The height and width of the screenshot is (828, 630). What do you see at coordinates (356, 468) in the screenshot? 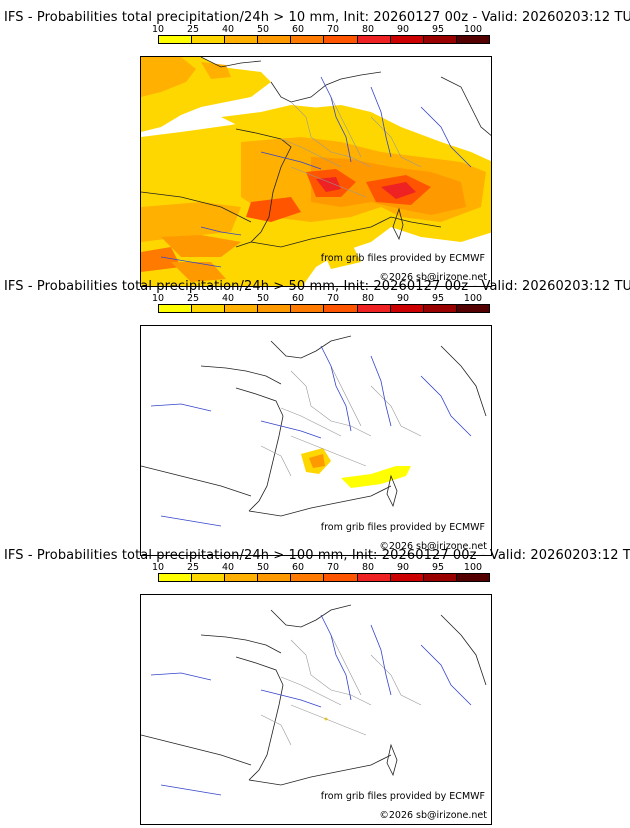
I see `precip-shading` at bounding box center [356, 468].